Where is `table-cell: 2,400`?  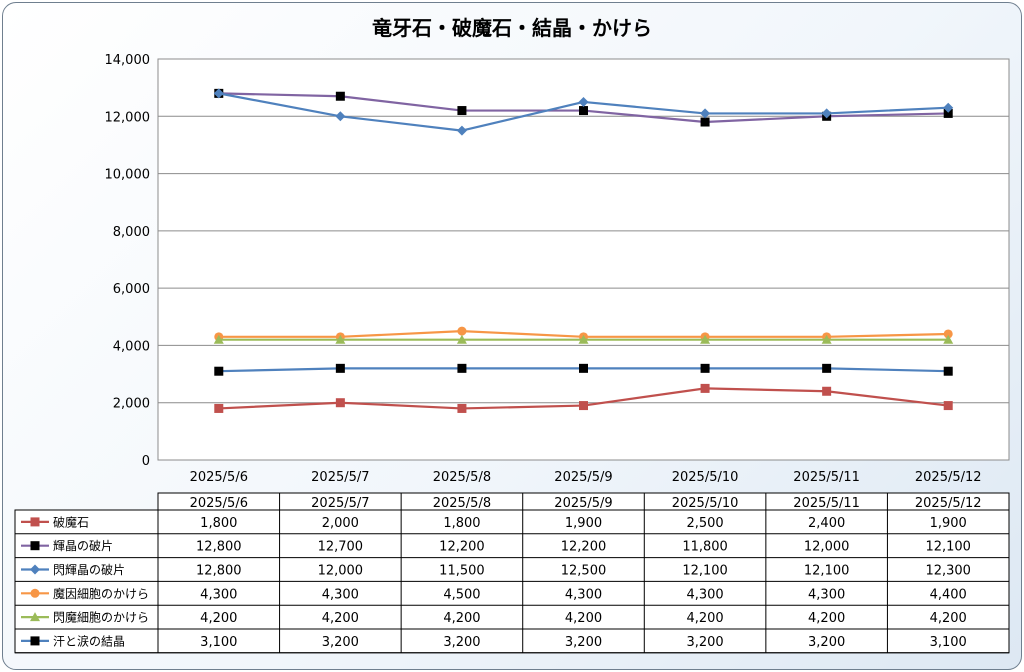
table-cell: 2,400 is located at coordinates (826, 523).